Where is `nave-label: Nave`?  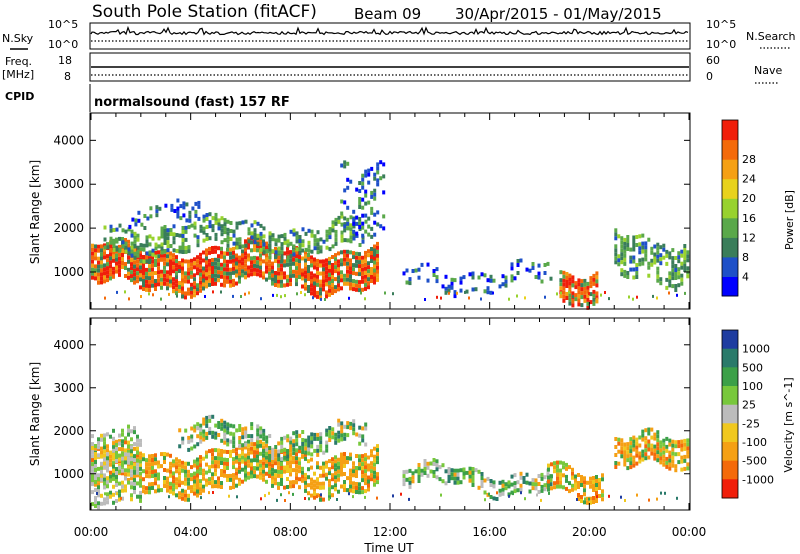 nave-label: Nave is located at coordinates (768, 70).